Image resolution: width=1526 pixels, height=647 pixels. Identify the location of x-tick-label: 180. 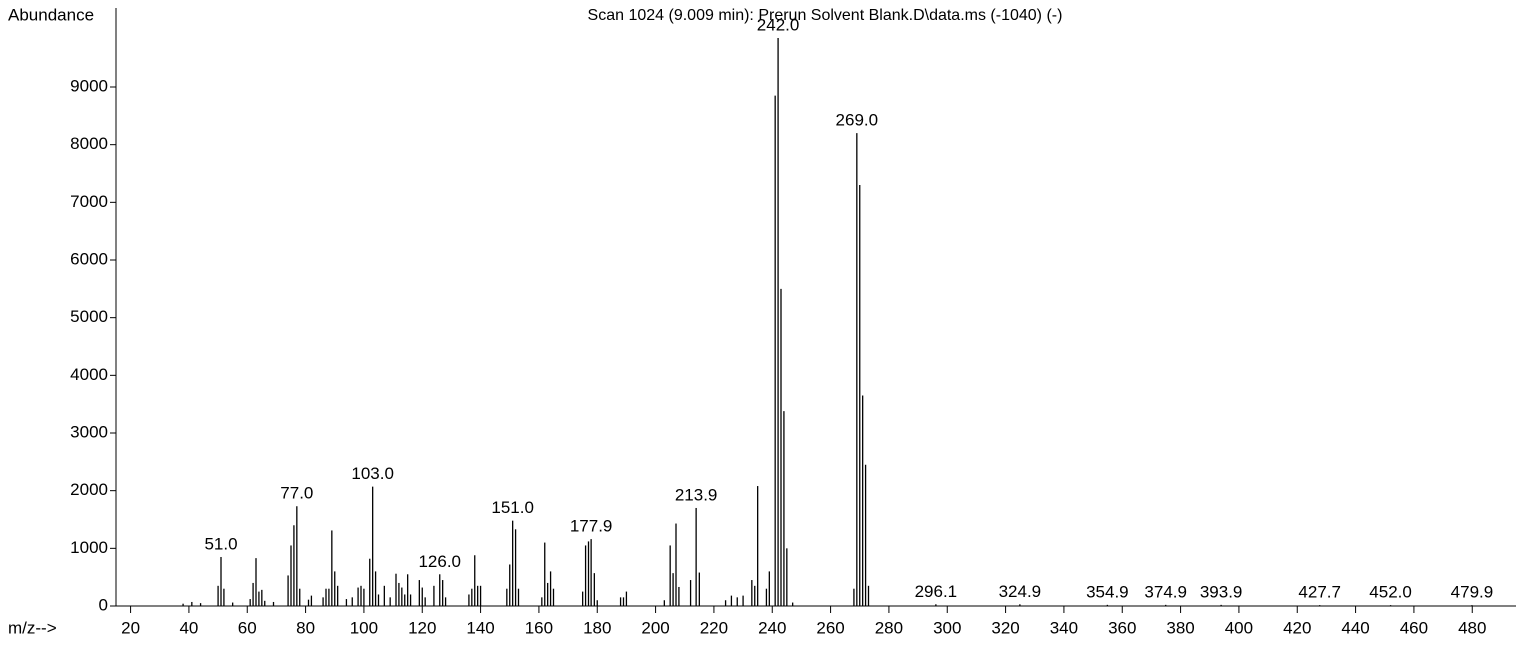
(597, 627).